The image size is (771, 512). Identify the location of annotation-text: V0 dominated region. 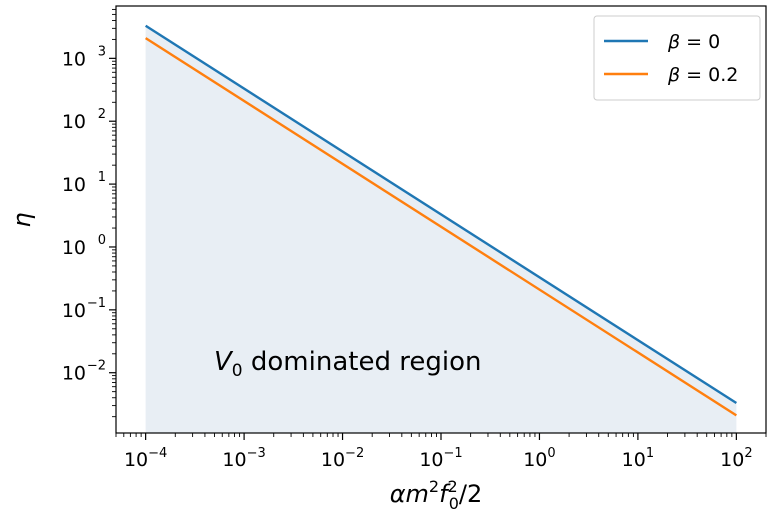
(347, 364).